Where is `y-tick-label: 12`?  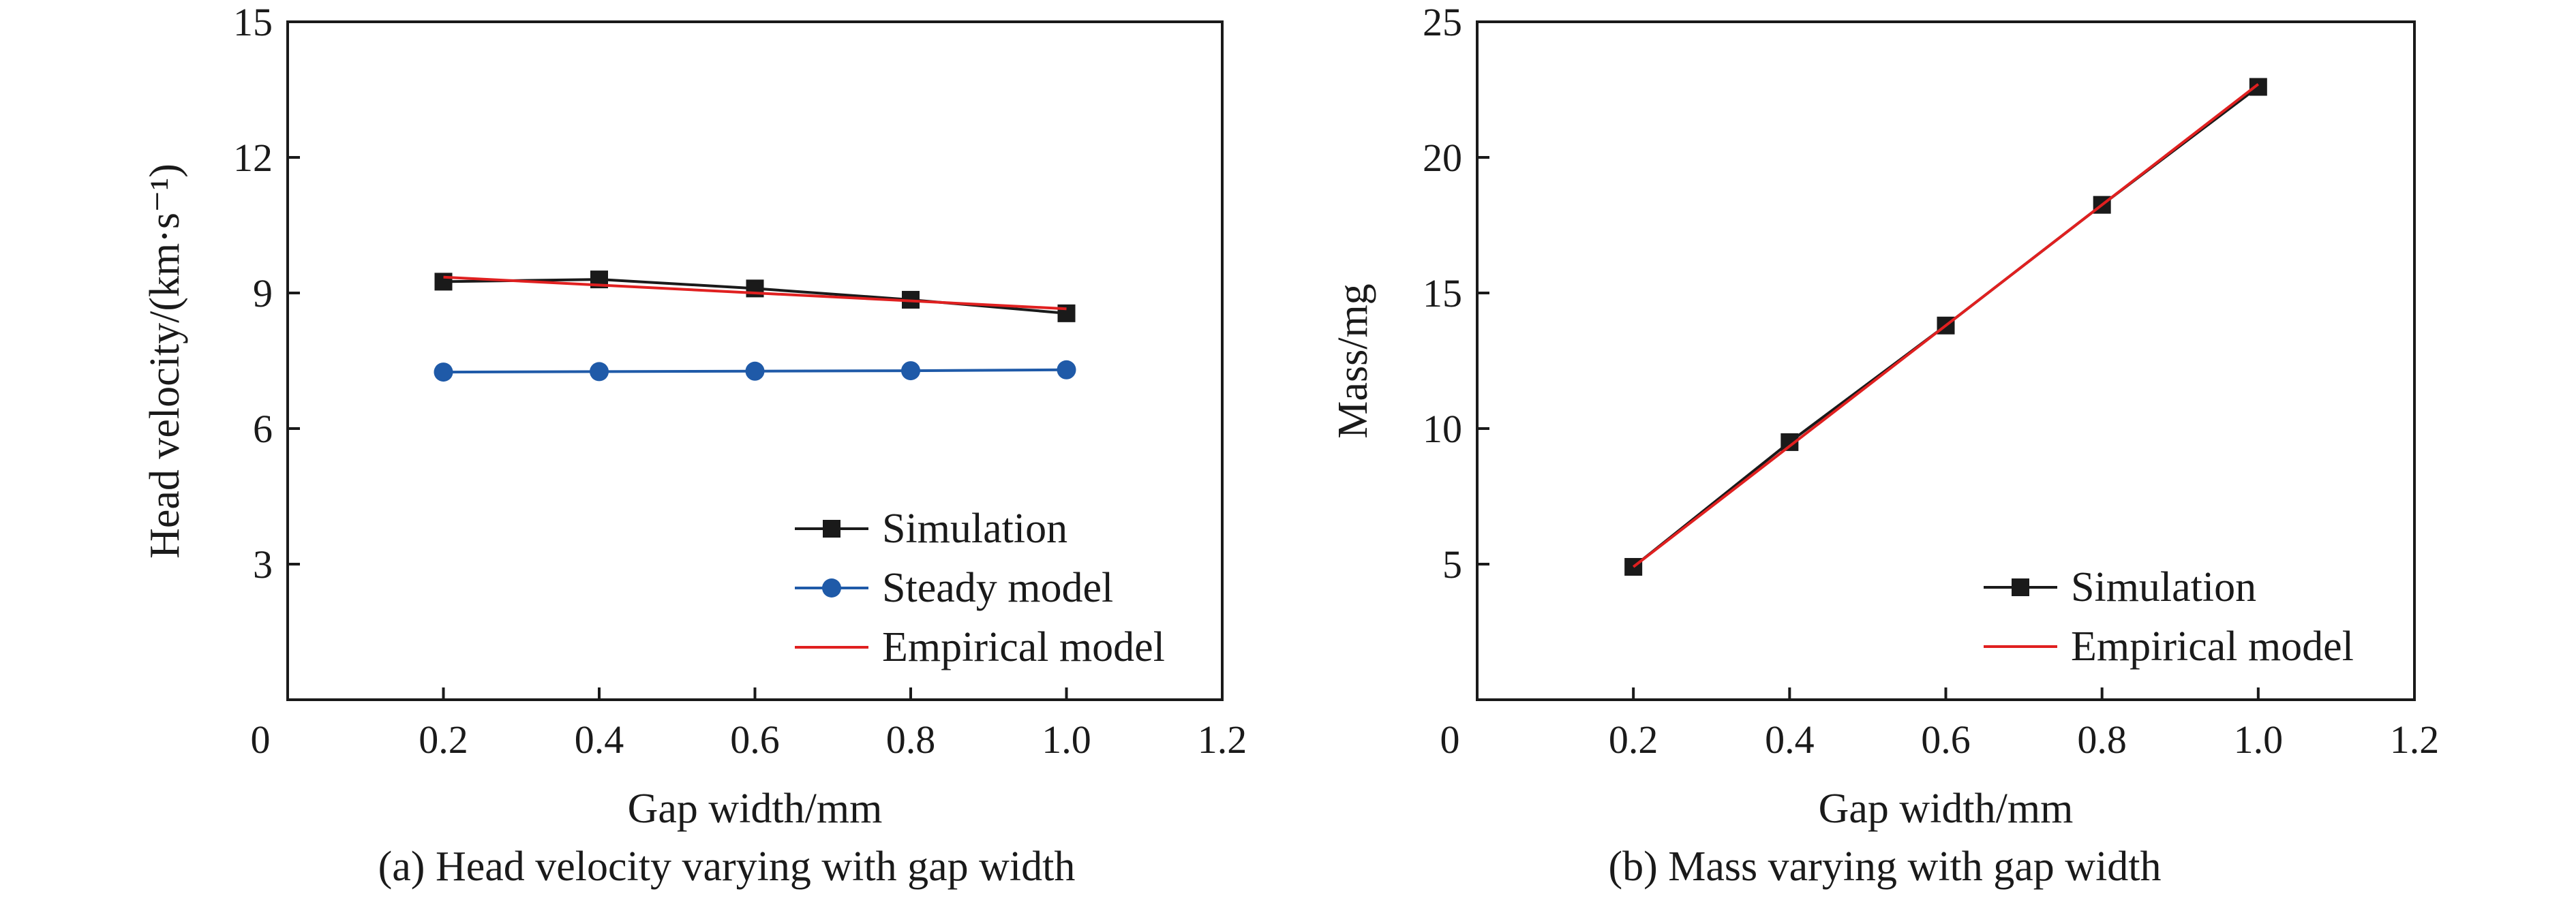 y-tick-label: 12 is located at coordinates (253, 158).